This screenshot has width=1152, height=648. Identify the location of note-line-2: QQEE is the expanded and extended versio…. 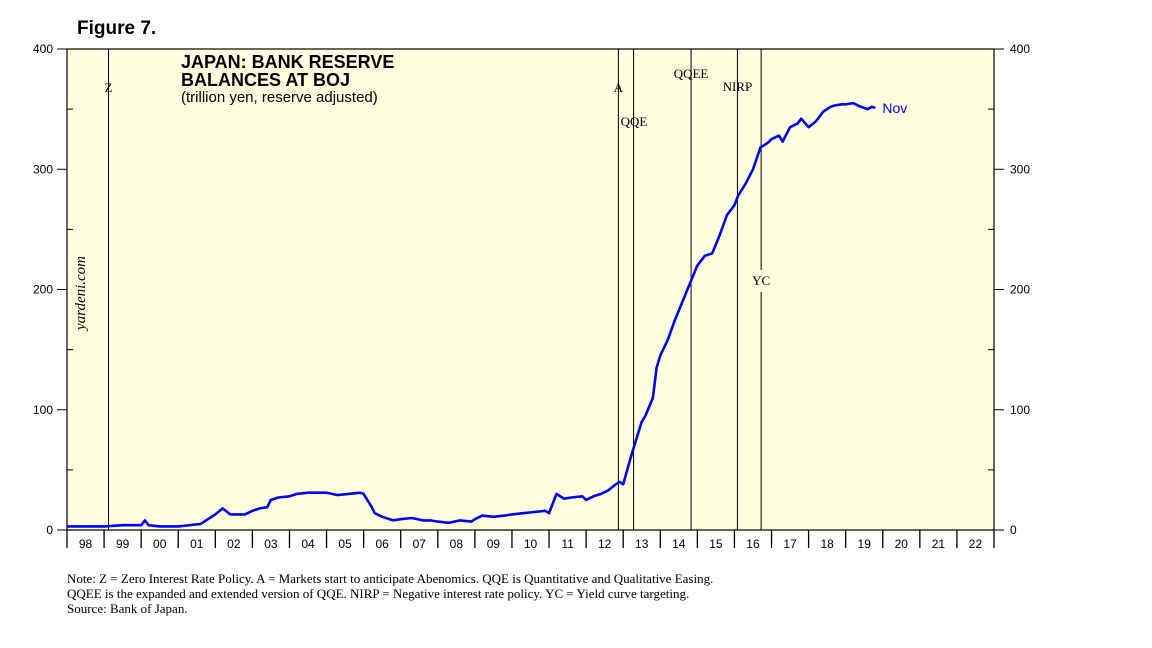
(378, 593).